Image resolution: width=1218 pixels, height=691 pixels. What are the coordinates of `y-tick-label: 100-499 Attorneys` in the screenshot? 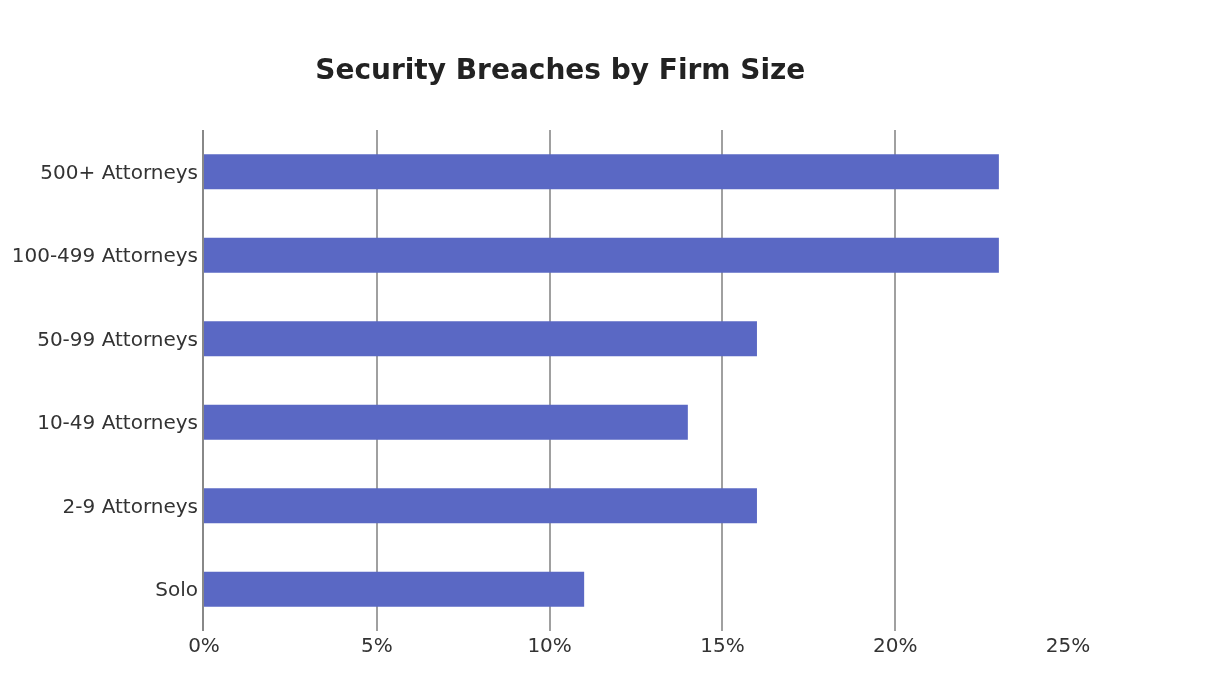 It's located at (104, 255).